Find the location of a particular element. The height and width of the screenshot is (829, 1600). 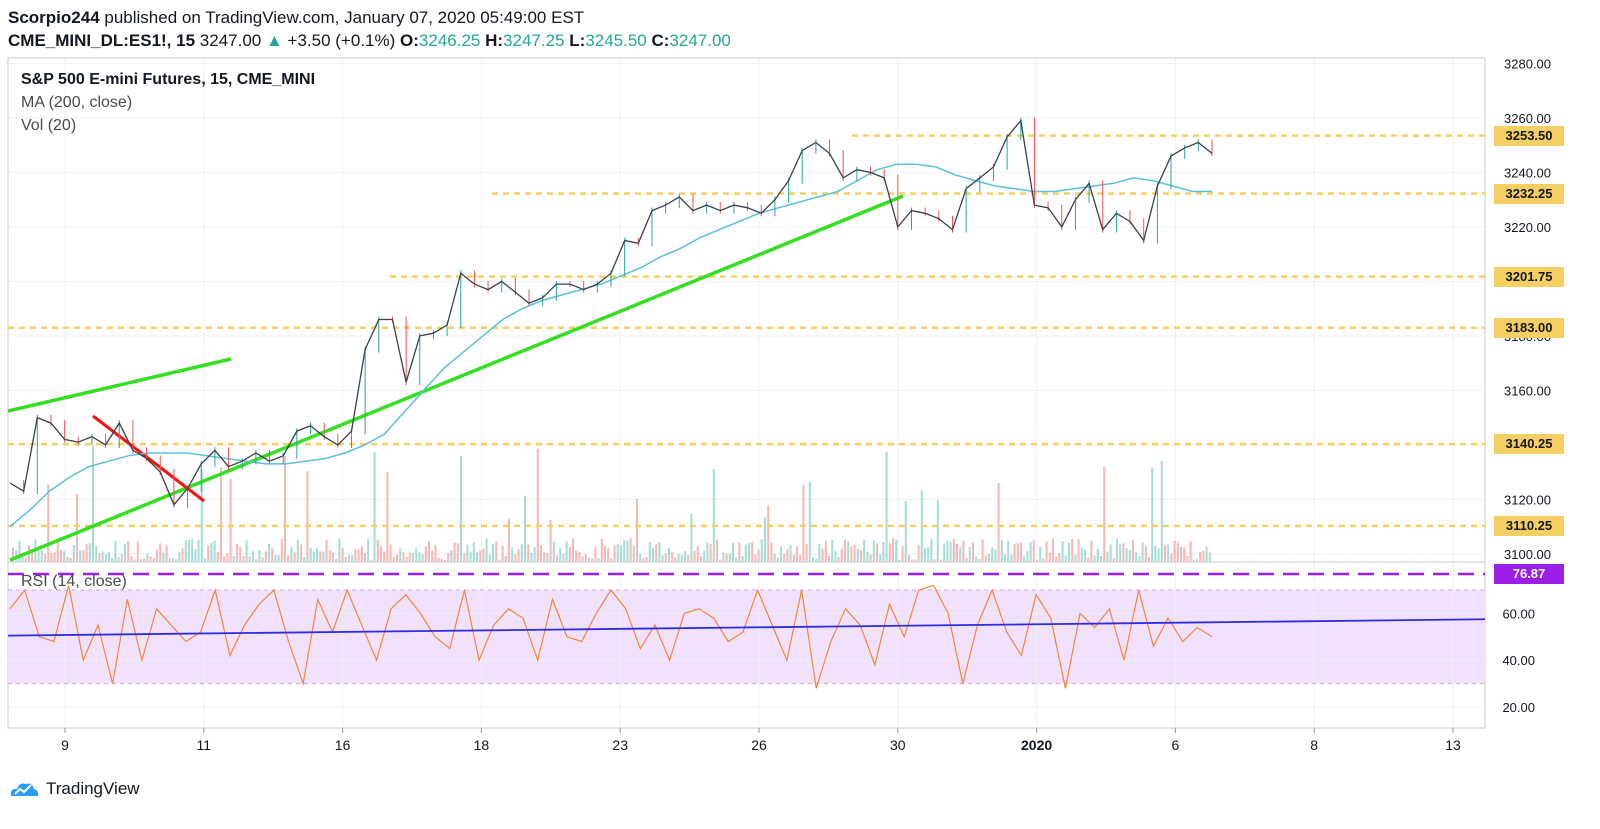

price-level-tag: 3110.25 is located at coordinates (1529, 525).